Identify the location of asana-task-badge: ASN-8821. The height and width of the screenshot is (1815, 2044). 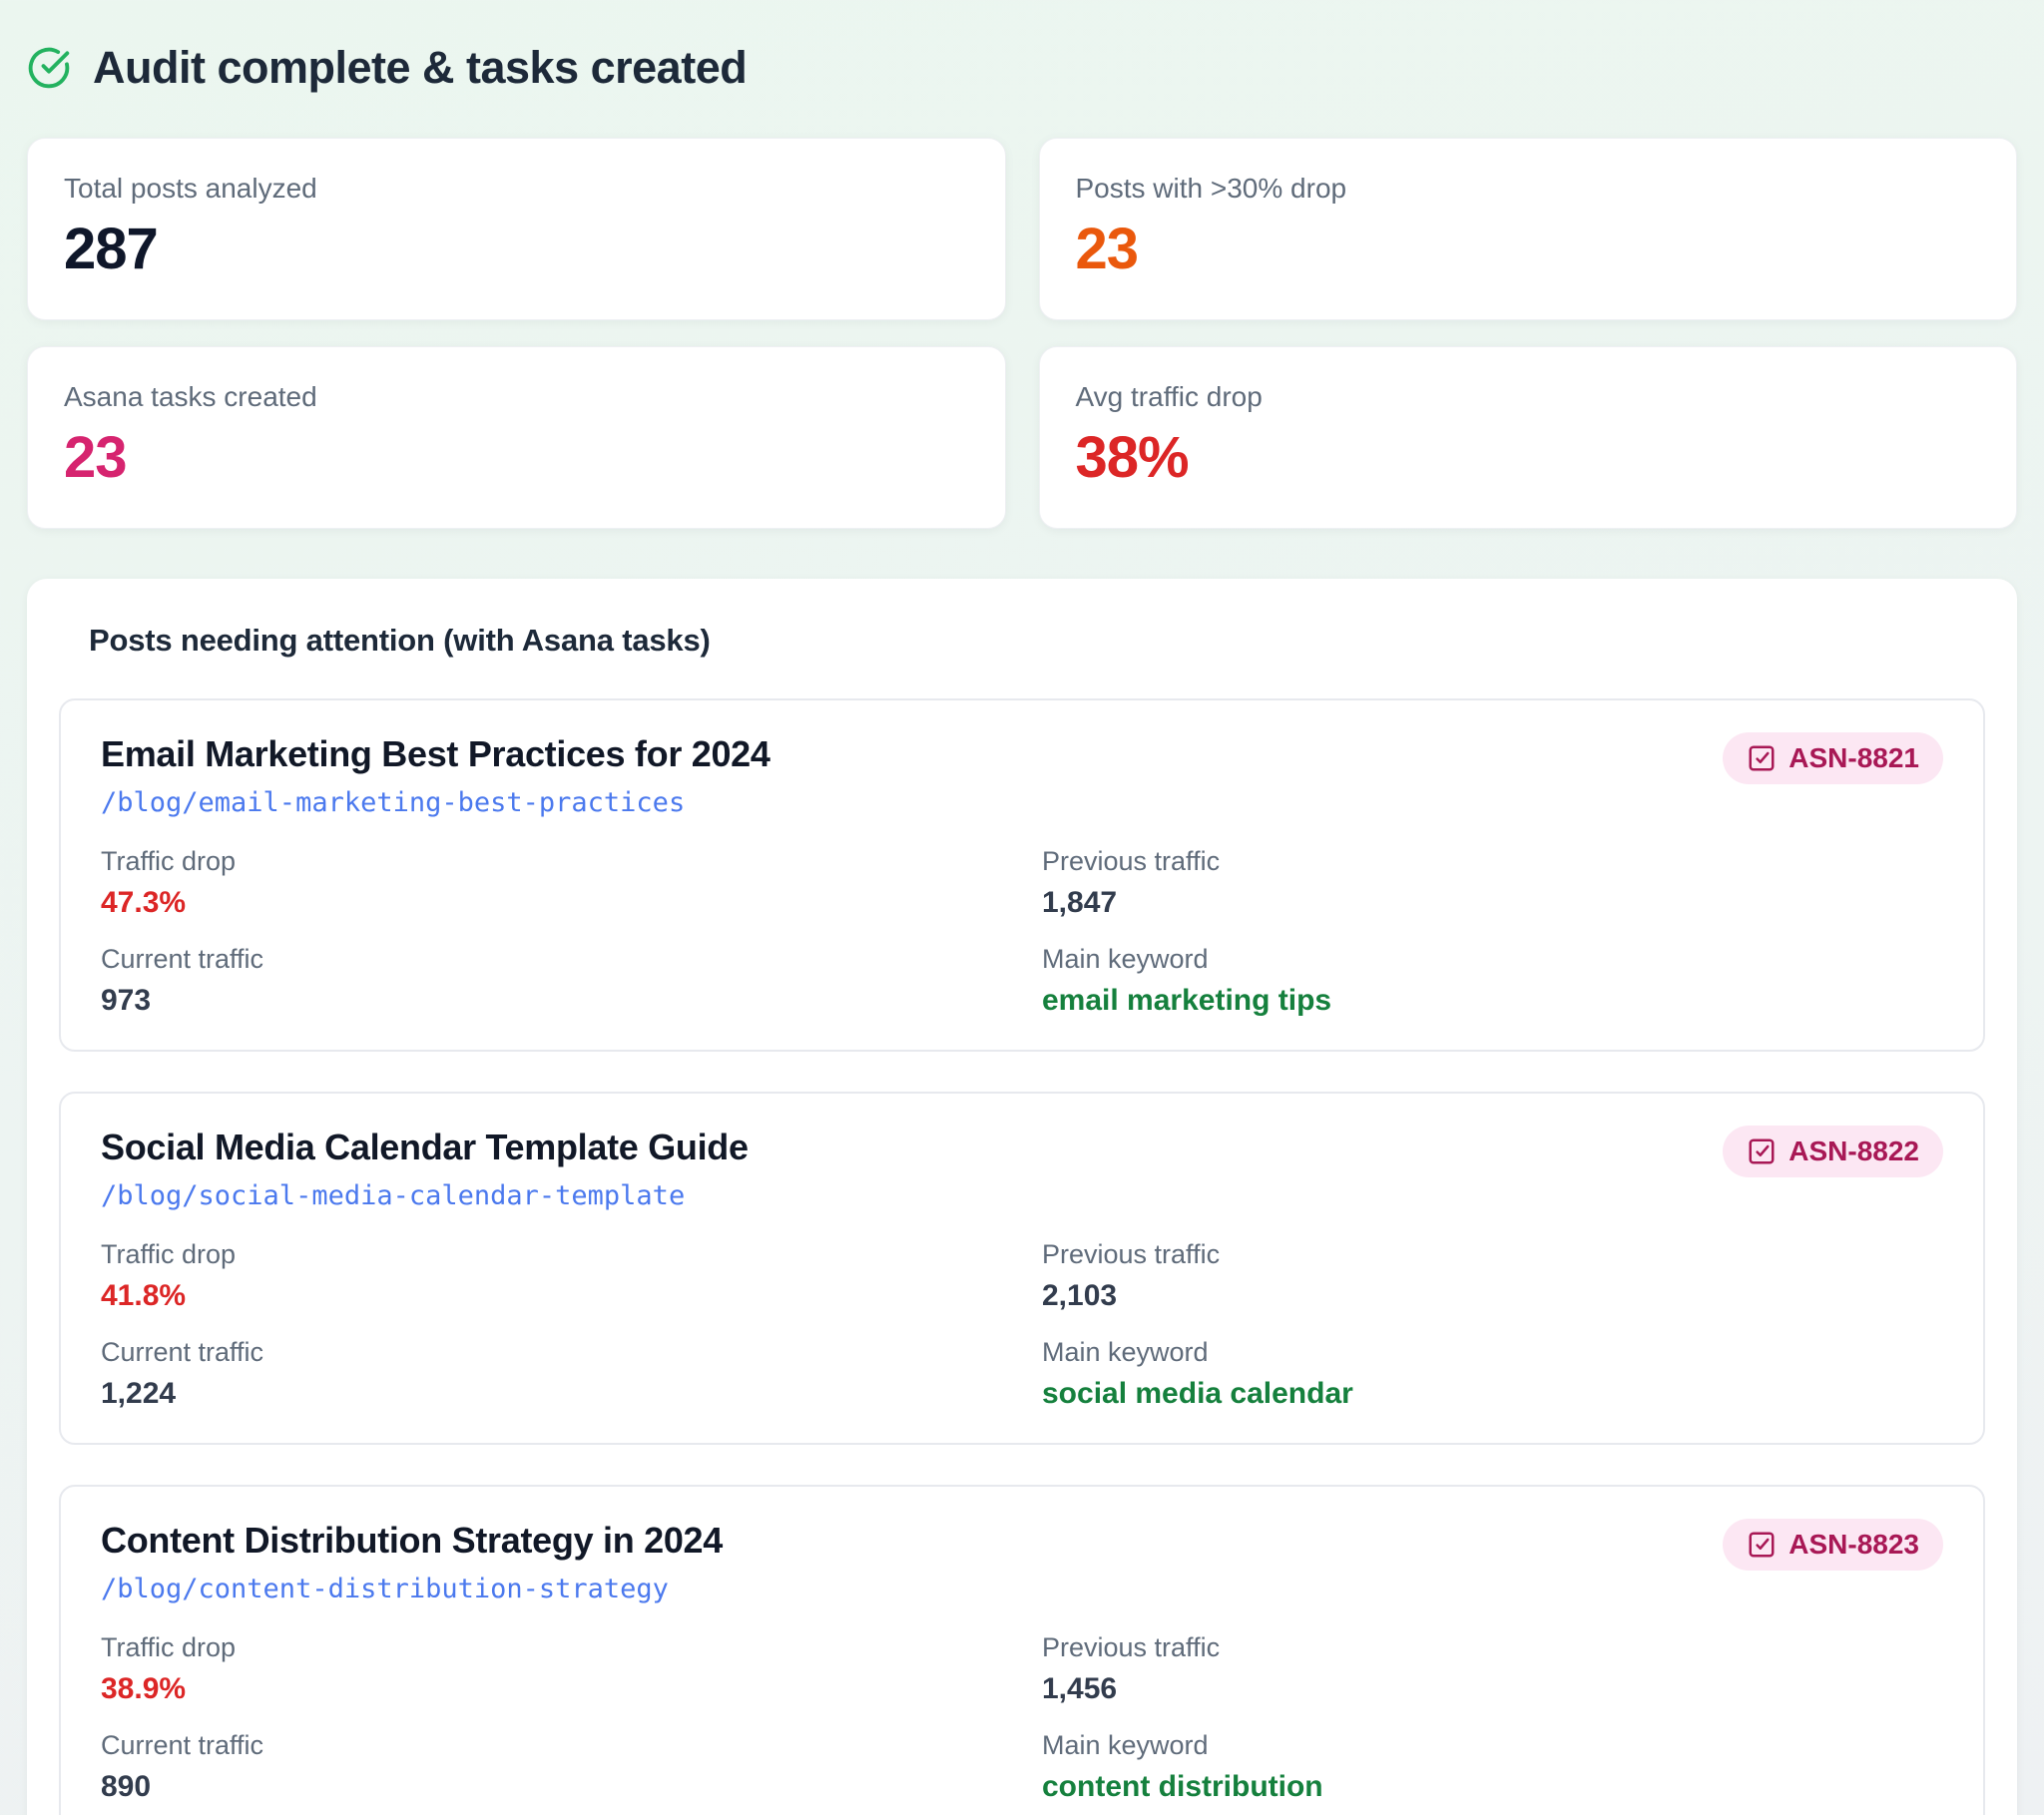
(1833, 758).